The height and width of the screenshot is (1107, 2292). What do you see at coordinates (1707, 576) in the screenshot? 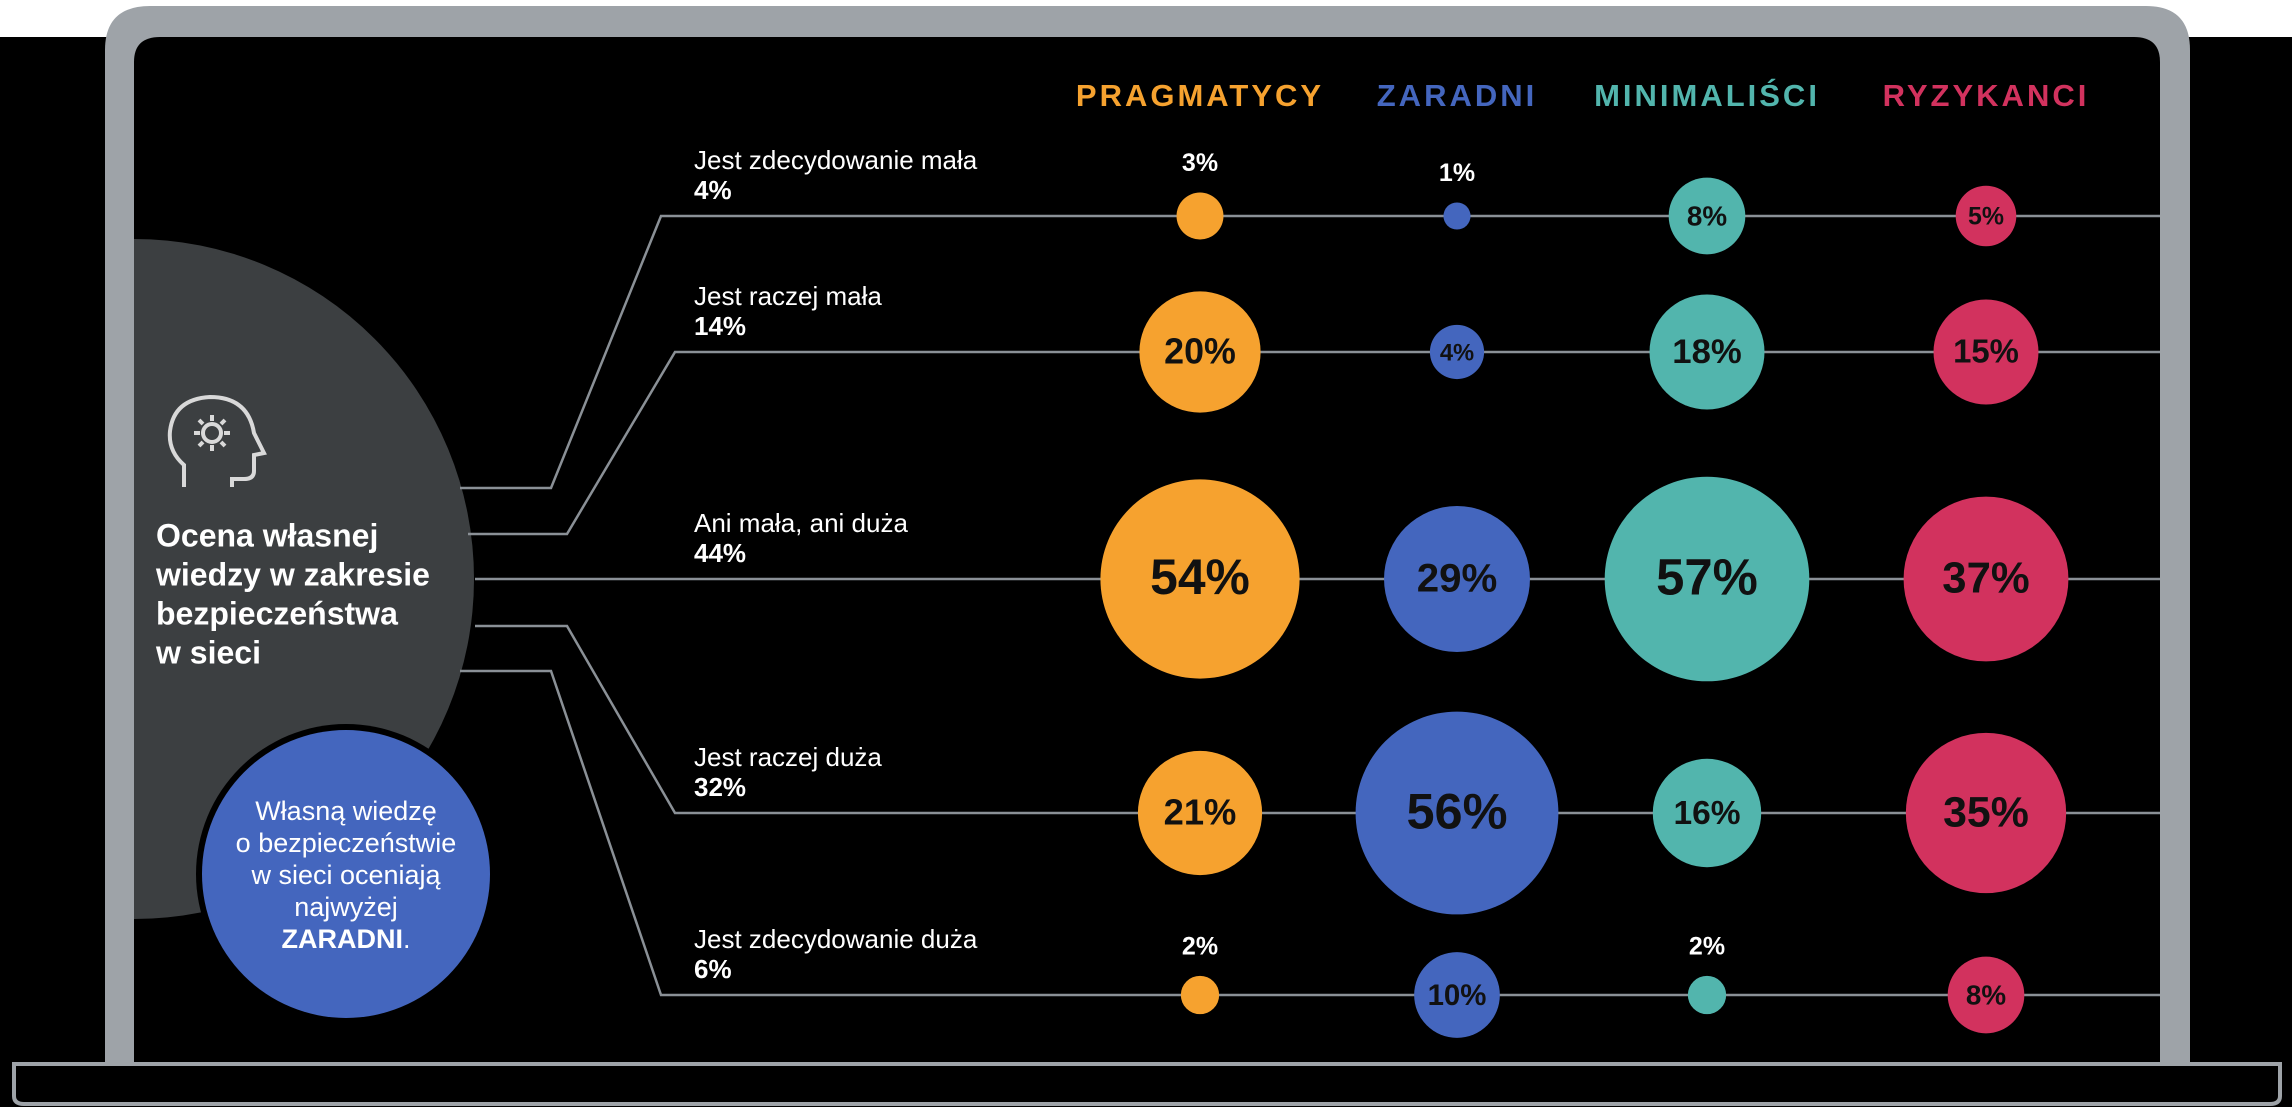
I see `bubble-label: 57%` at bounding box center [1707, 576].